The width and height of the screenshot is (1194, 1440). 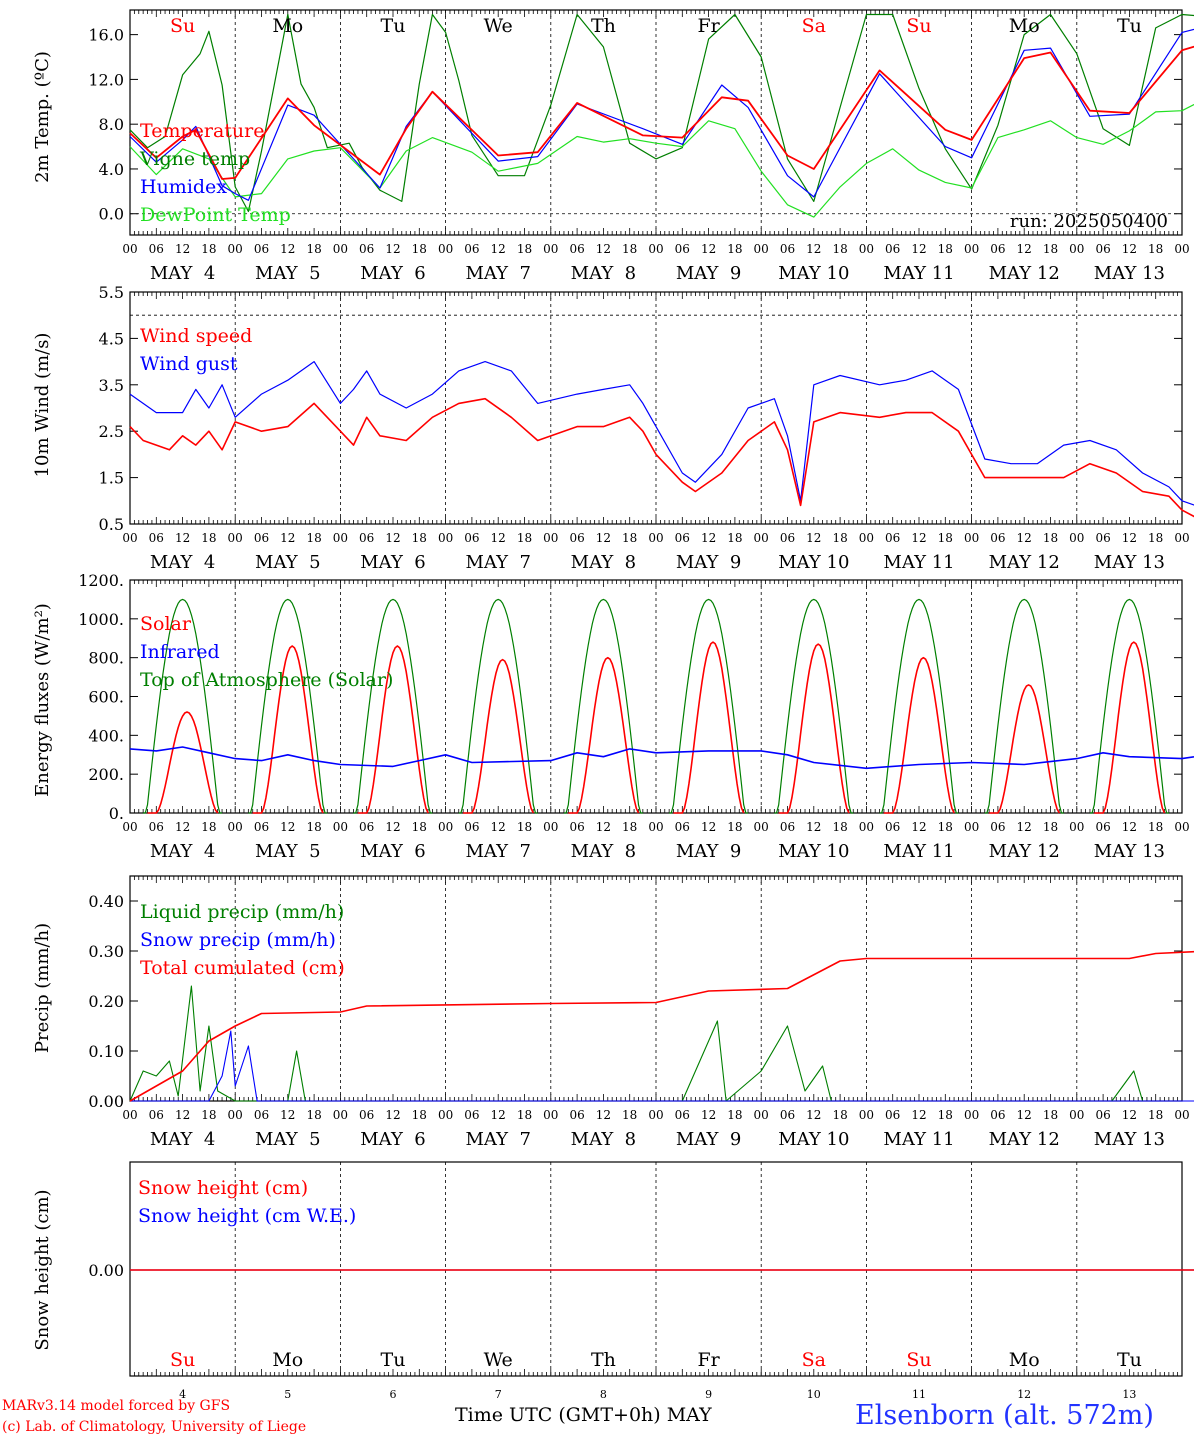 I want to click on day-number: 13, so click(x=1129, y=1394).